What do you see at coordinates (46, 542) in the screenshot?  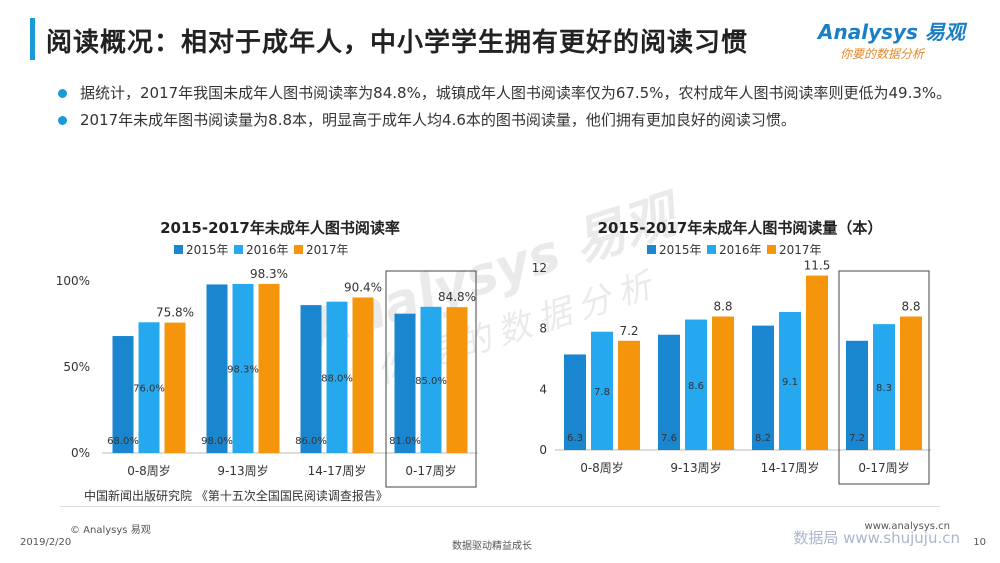 I see `footer-date: 2019/2/20` at bounding box center [46, 542].